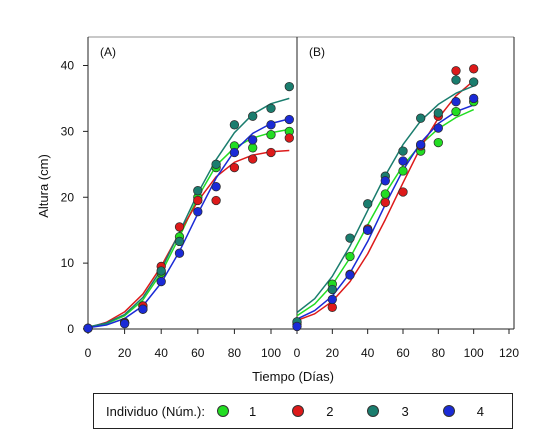  Describe the element at coordinates (68, 66) in the screenshot. I see `y-tick-label: 40` at that location.